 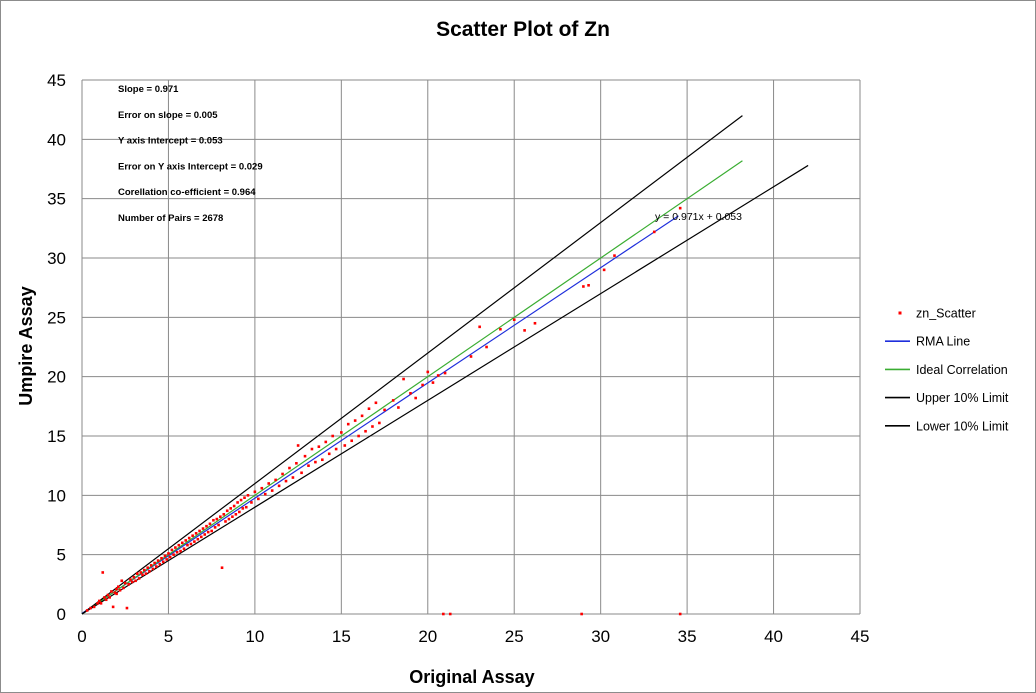 What do you see at coordinates (170, 141) in the screenshot?
I see `stat-line: Y axis Intercept = 0.053` at bounding box center [170, 141].